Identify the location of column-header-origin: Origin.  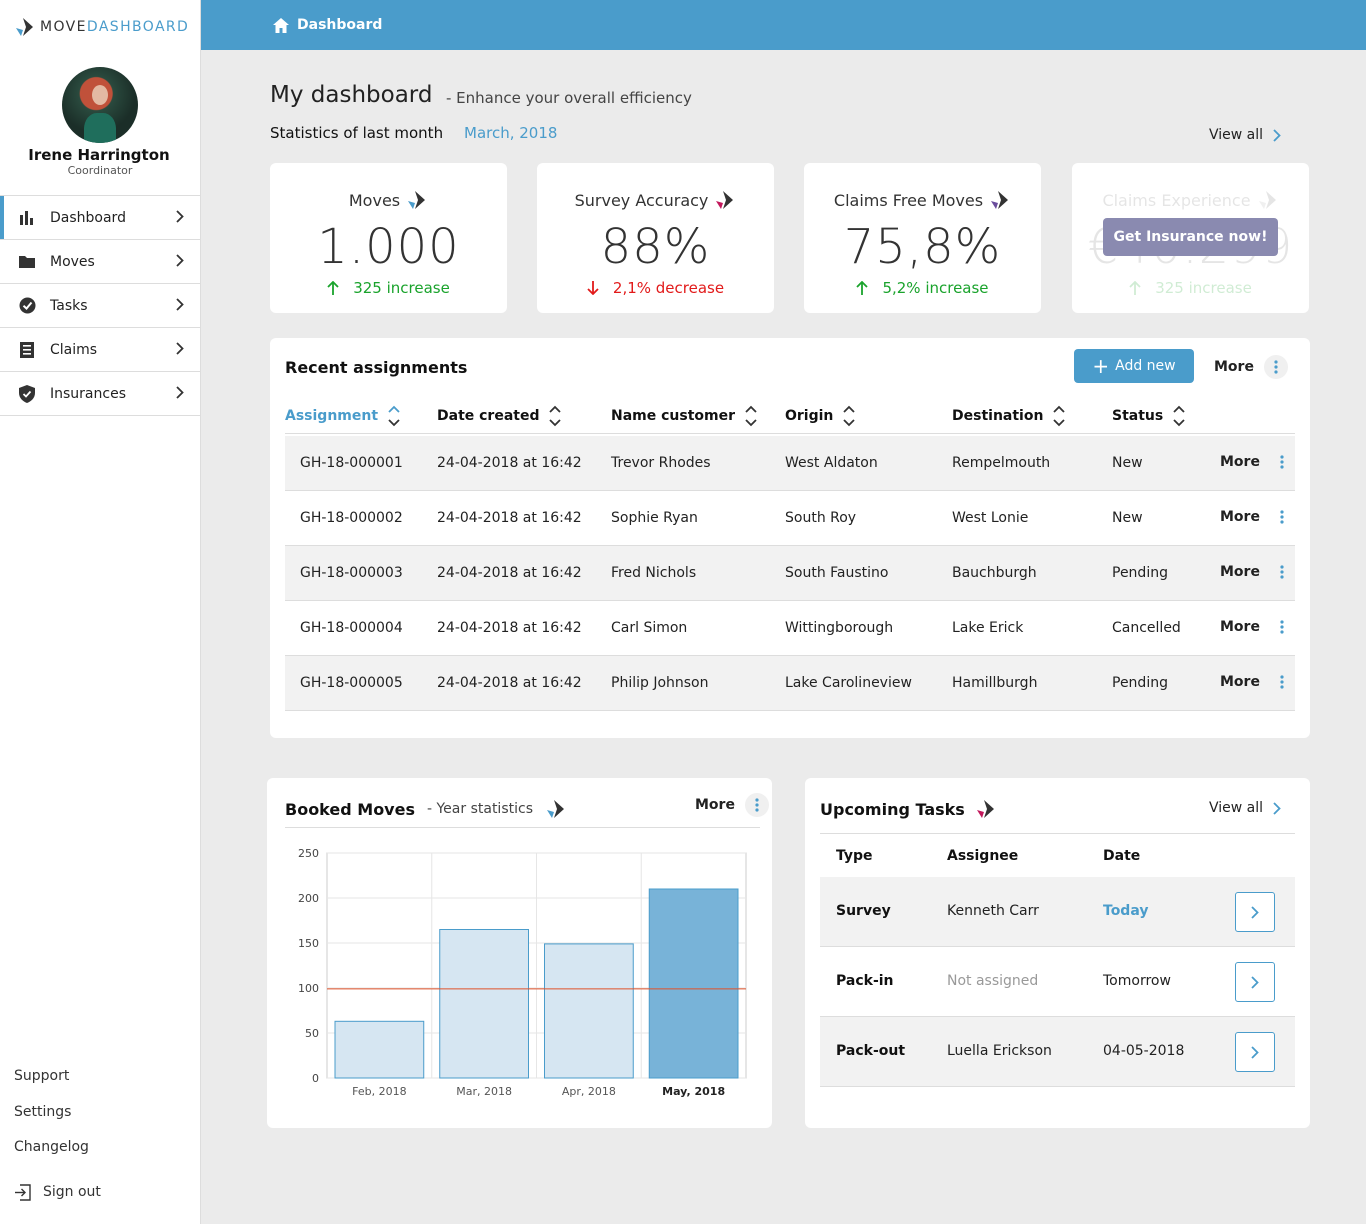
(820, 416).